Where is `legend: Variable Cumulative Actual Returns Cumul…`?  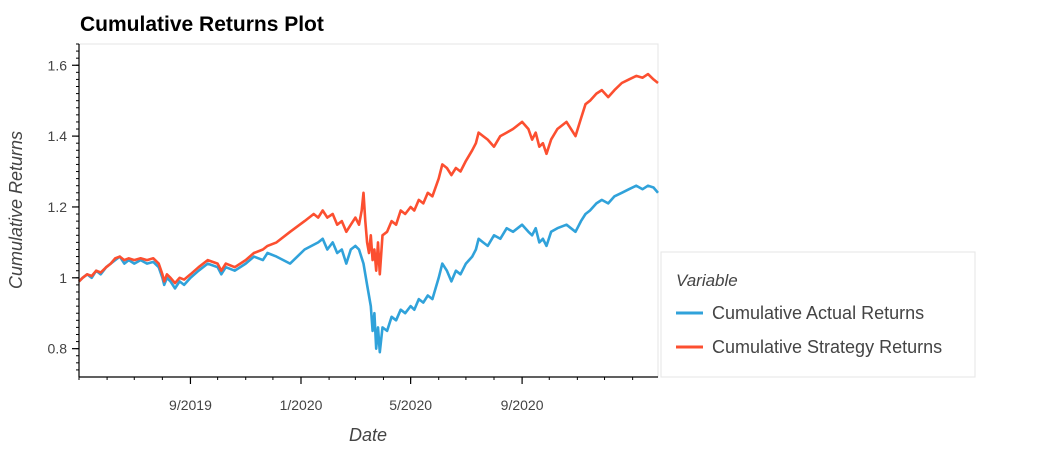
legend: Variable Cumulative Actual Returns Cumul… is located at coordinates (818, 314).